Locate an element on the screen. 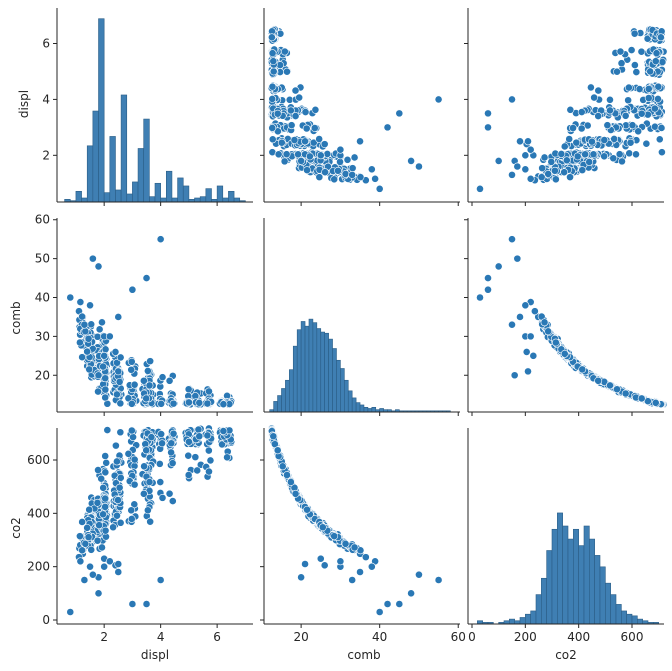 Image resolution: width=672 pixels, height=671 pixels. x-tick-label-comb: 60 is located at coordinates (458, 637).